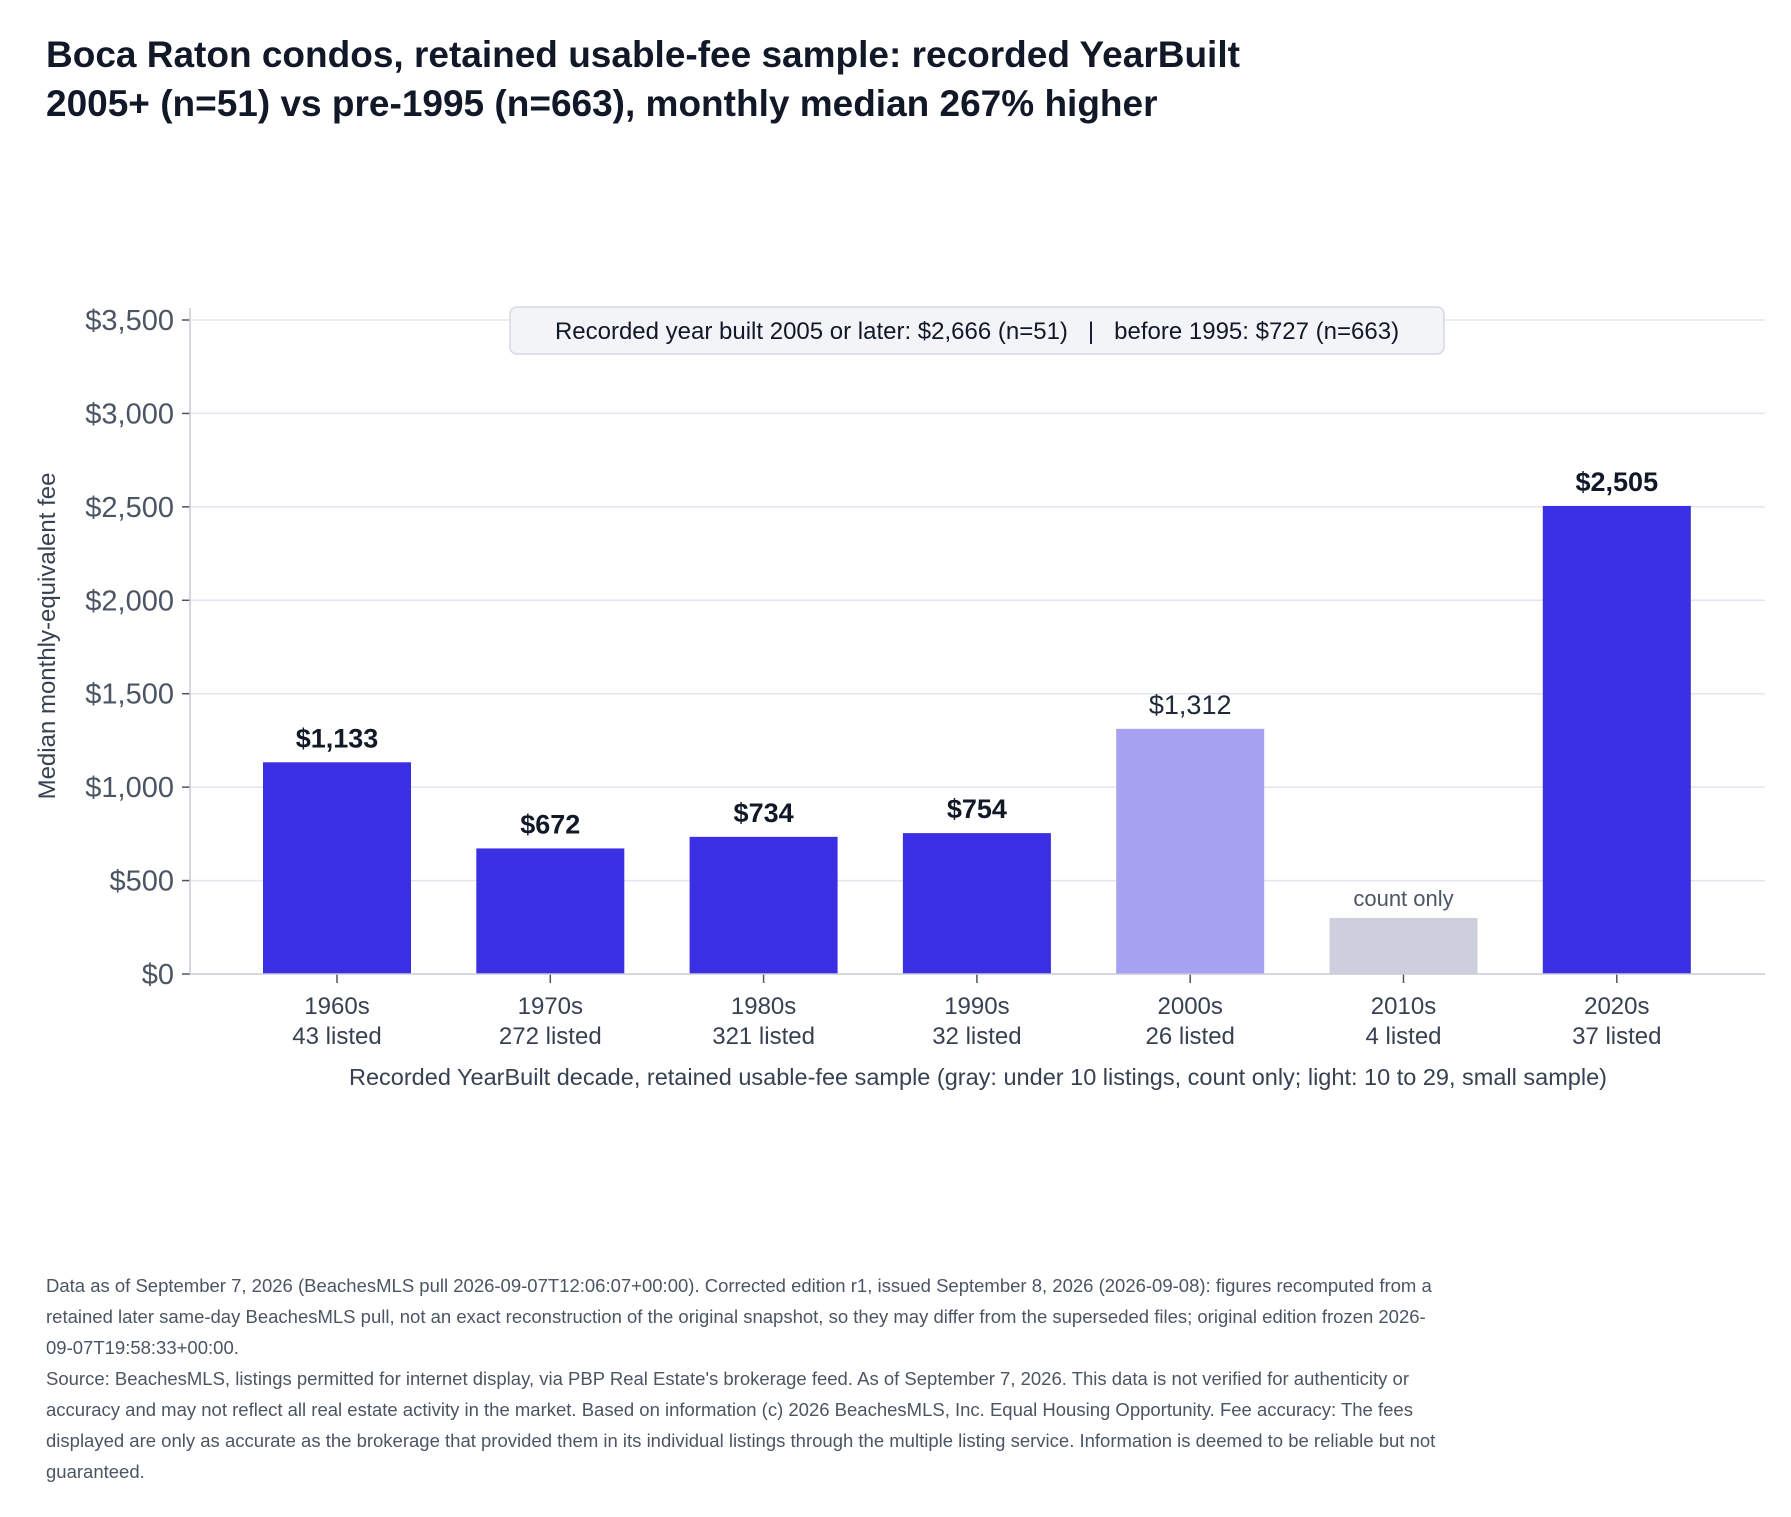  I want to click on x-tick-label-decade: 2010s, so click(1403, 1006).